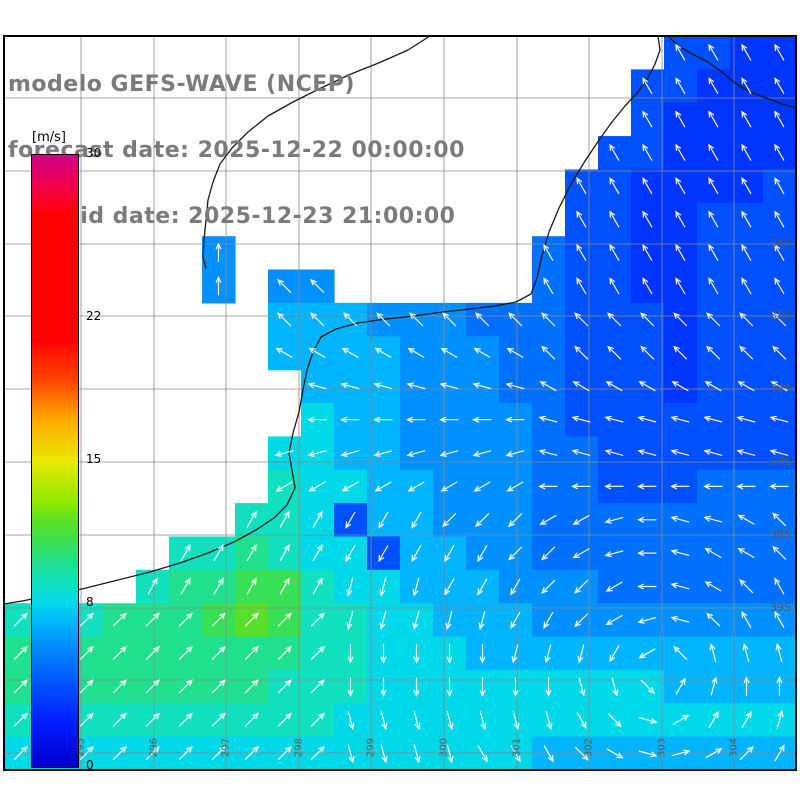 The height and width of the screenshot is (800, 800). Describe the element at coordinates (55, 461) in the screenshot. I see `colorbar-gradient` at that location.